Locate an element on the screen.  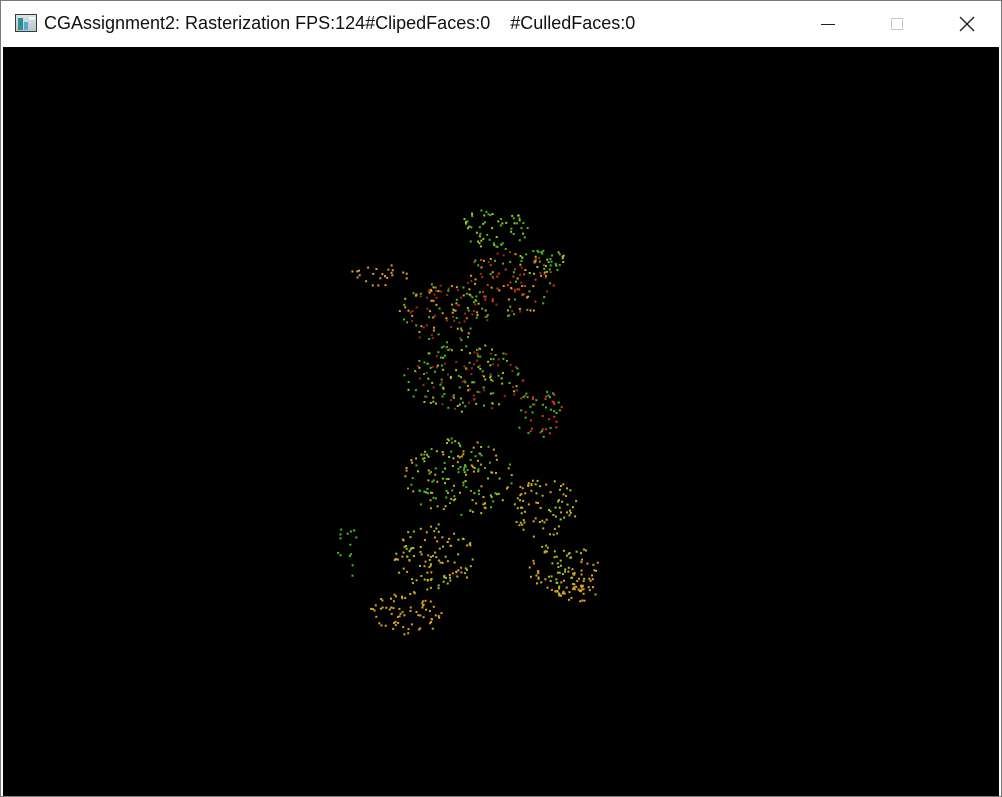
app-window-icon is located at coordinates (26, 23).